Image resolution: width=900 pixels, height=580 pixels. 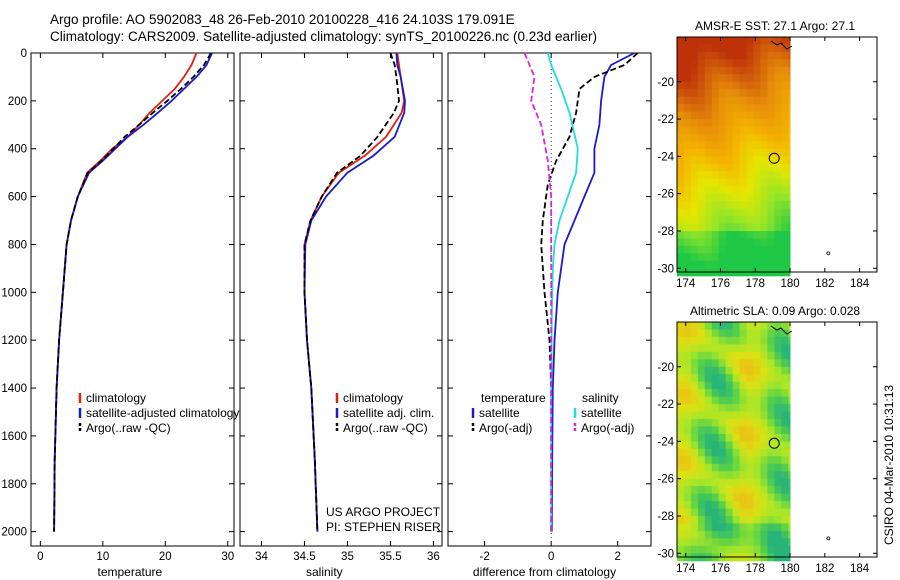 I want to click on legend-label: satellite adj. clim., so click(x=388, y=413).